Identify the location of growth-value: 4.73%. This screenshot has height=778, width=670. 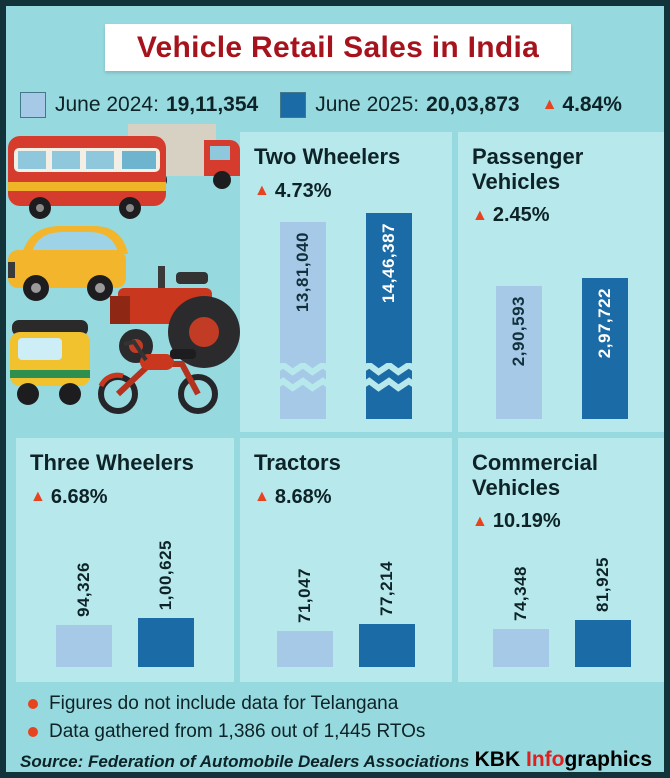
(303, 190).